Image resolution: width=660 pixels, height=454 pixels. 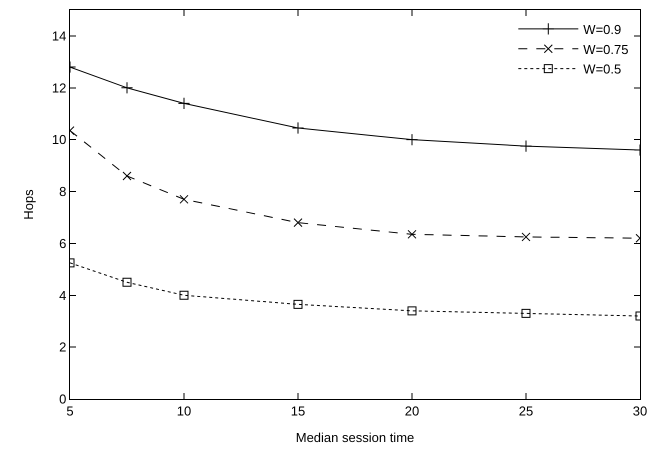 What do you see at coordinates (298, 411) in the screenshot?
I see `x-tick-label: 15` at bounding box center [298, 411].